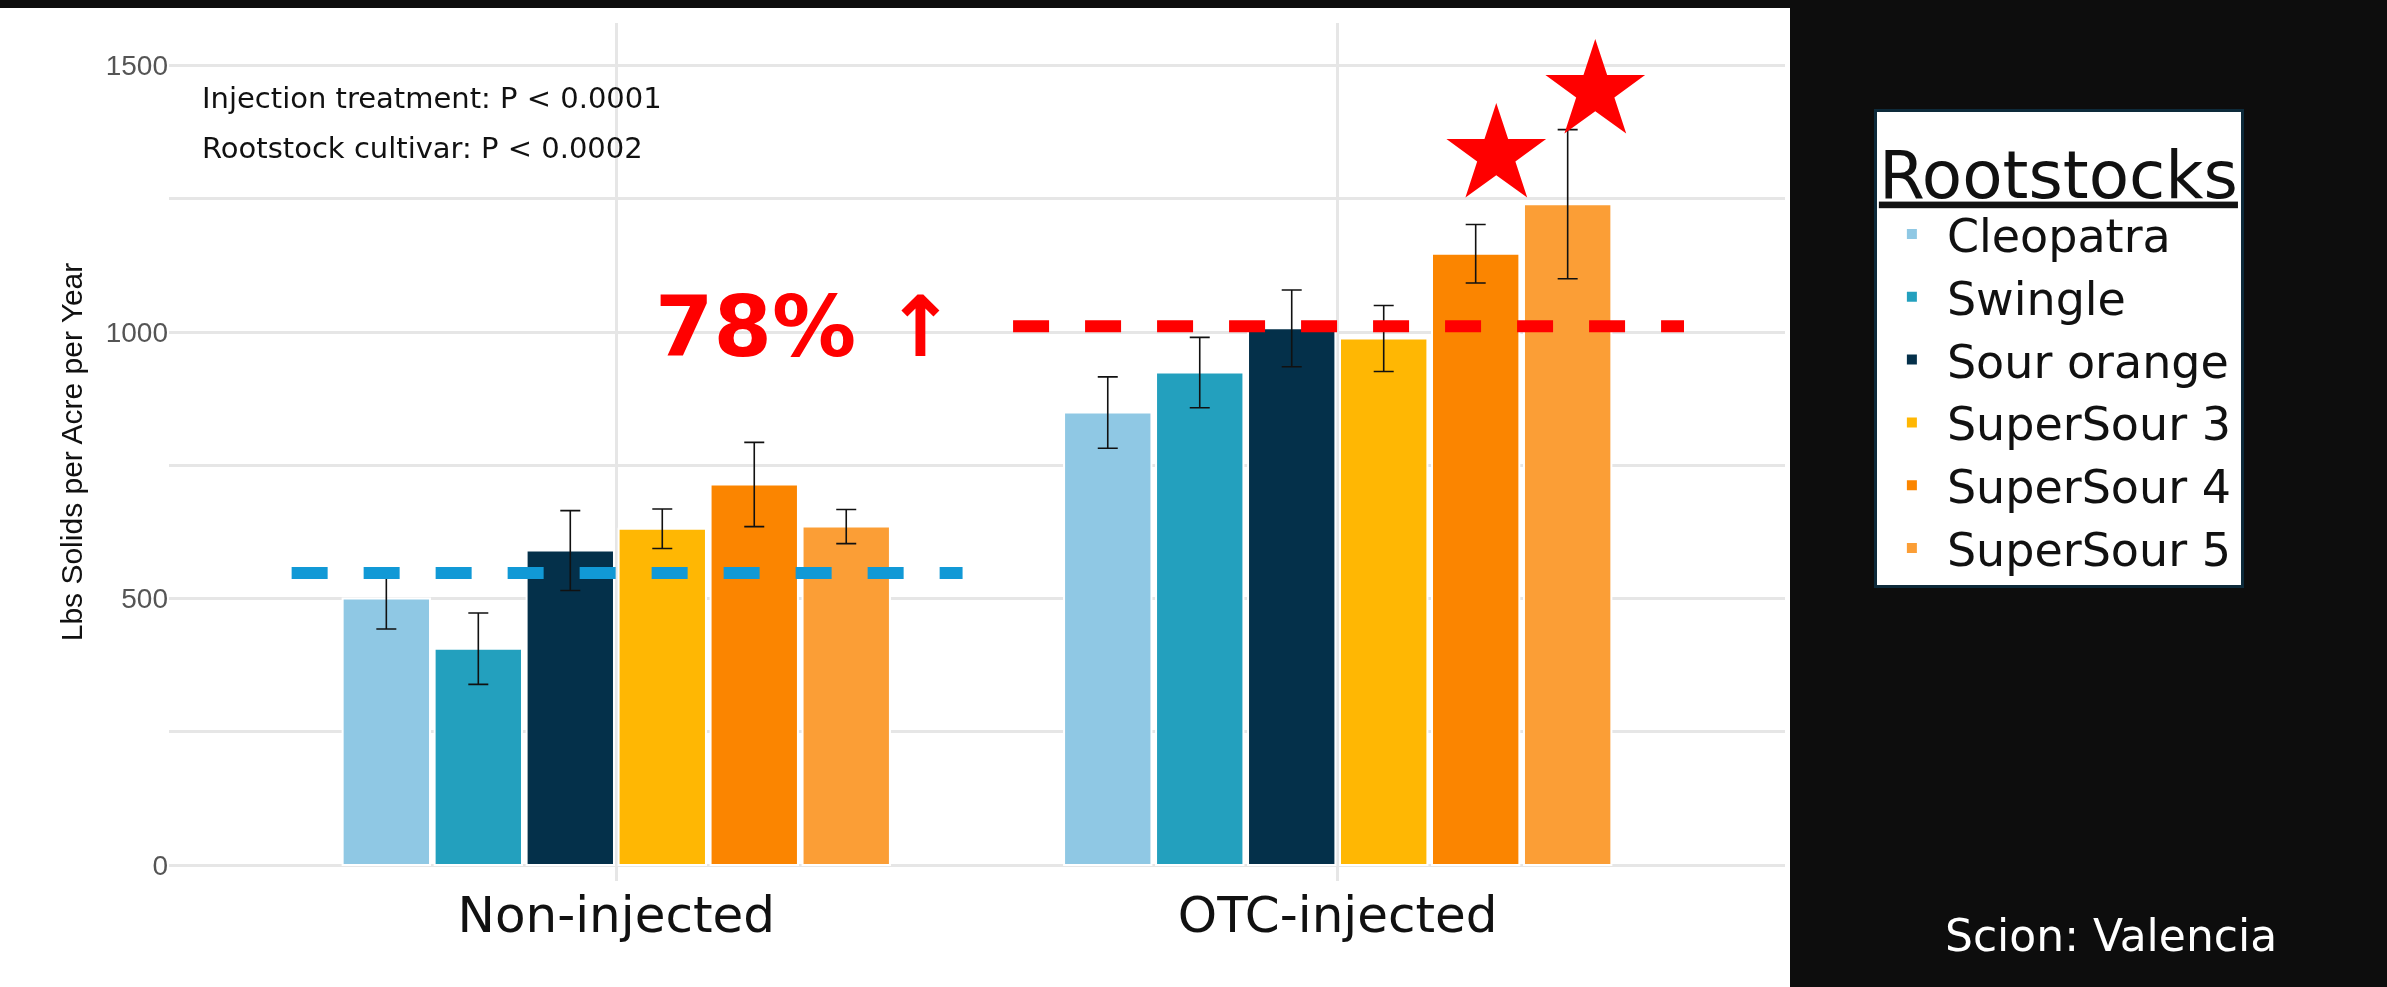  What do you see at coordinates (422, 148) in the screenshot?
I see `annotation: Rootstock cultivar: P < 0.0002` at bounding box center [422, 148].